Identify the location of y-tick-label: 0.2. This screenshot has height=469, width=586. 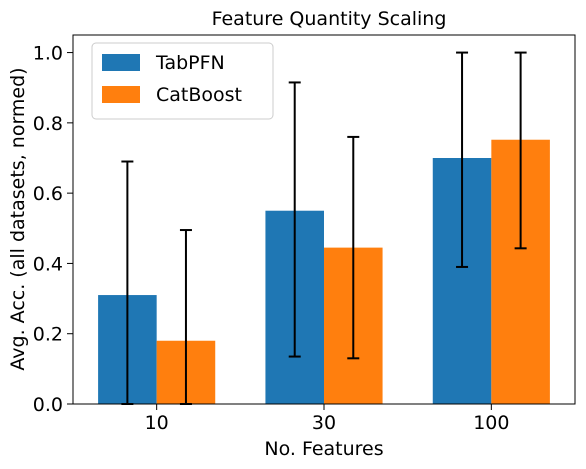
(48, 335).